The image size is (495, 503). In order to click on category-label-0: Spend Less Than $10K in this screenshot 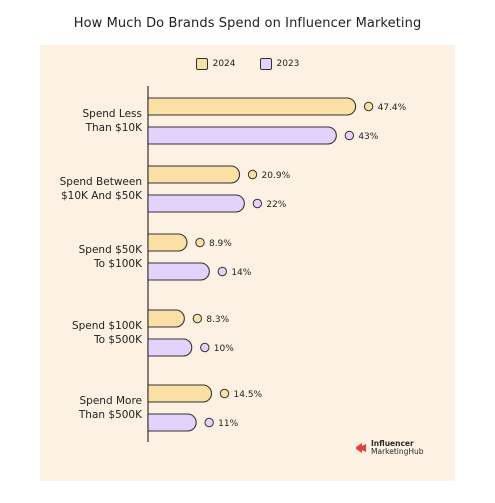, I will do `click(72, 121)`.